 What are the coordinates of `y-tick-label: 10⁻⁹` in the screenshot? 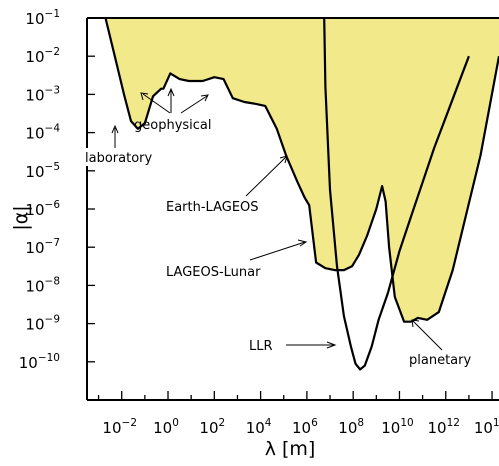 It's located at (42, 324).